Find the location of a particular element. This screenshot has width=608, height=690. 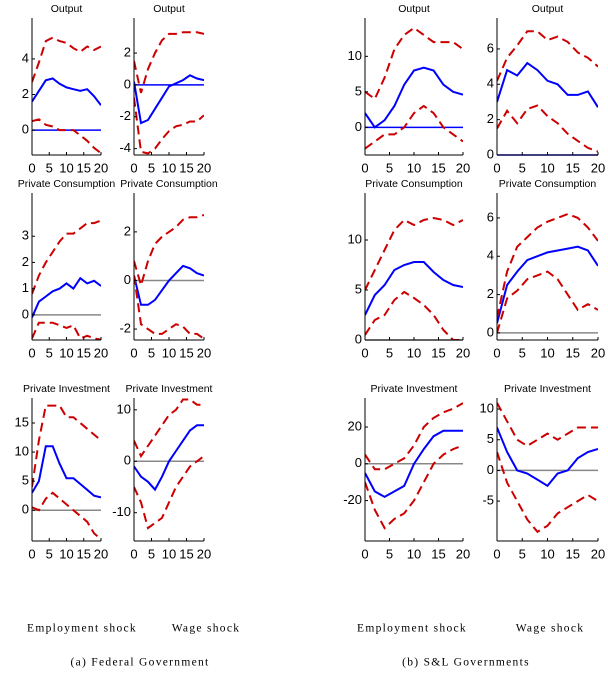

subplot: Private Investment -5 0 5 10 0 5 10 15 20 is located at coordinates (543, 472).